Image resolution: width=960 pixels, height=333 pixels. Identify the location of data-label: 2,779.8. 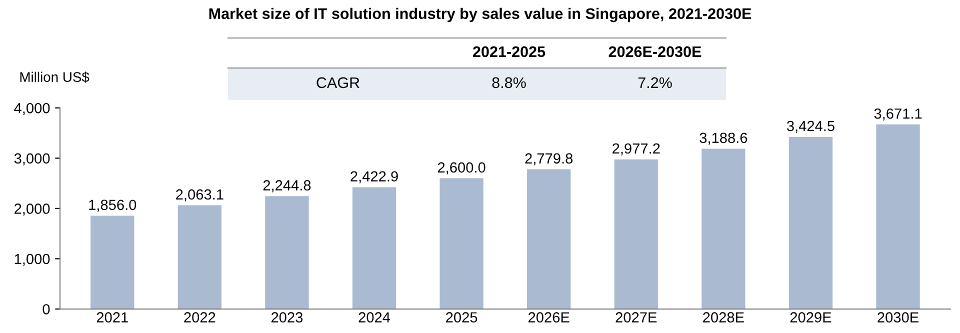
(549, 159).